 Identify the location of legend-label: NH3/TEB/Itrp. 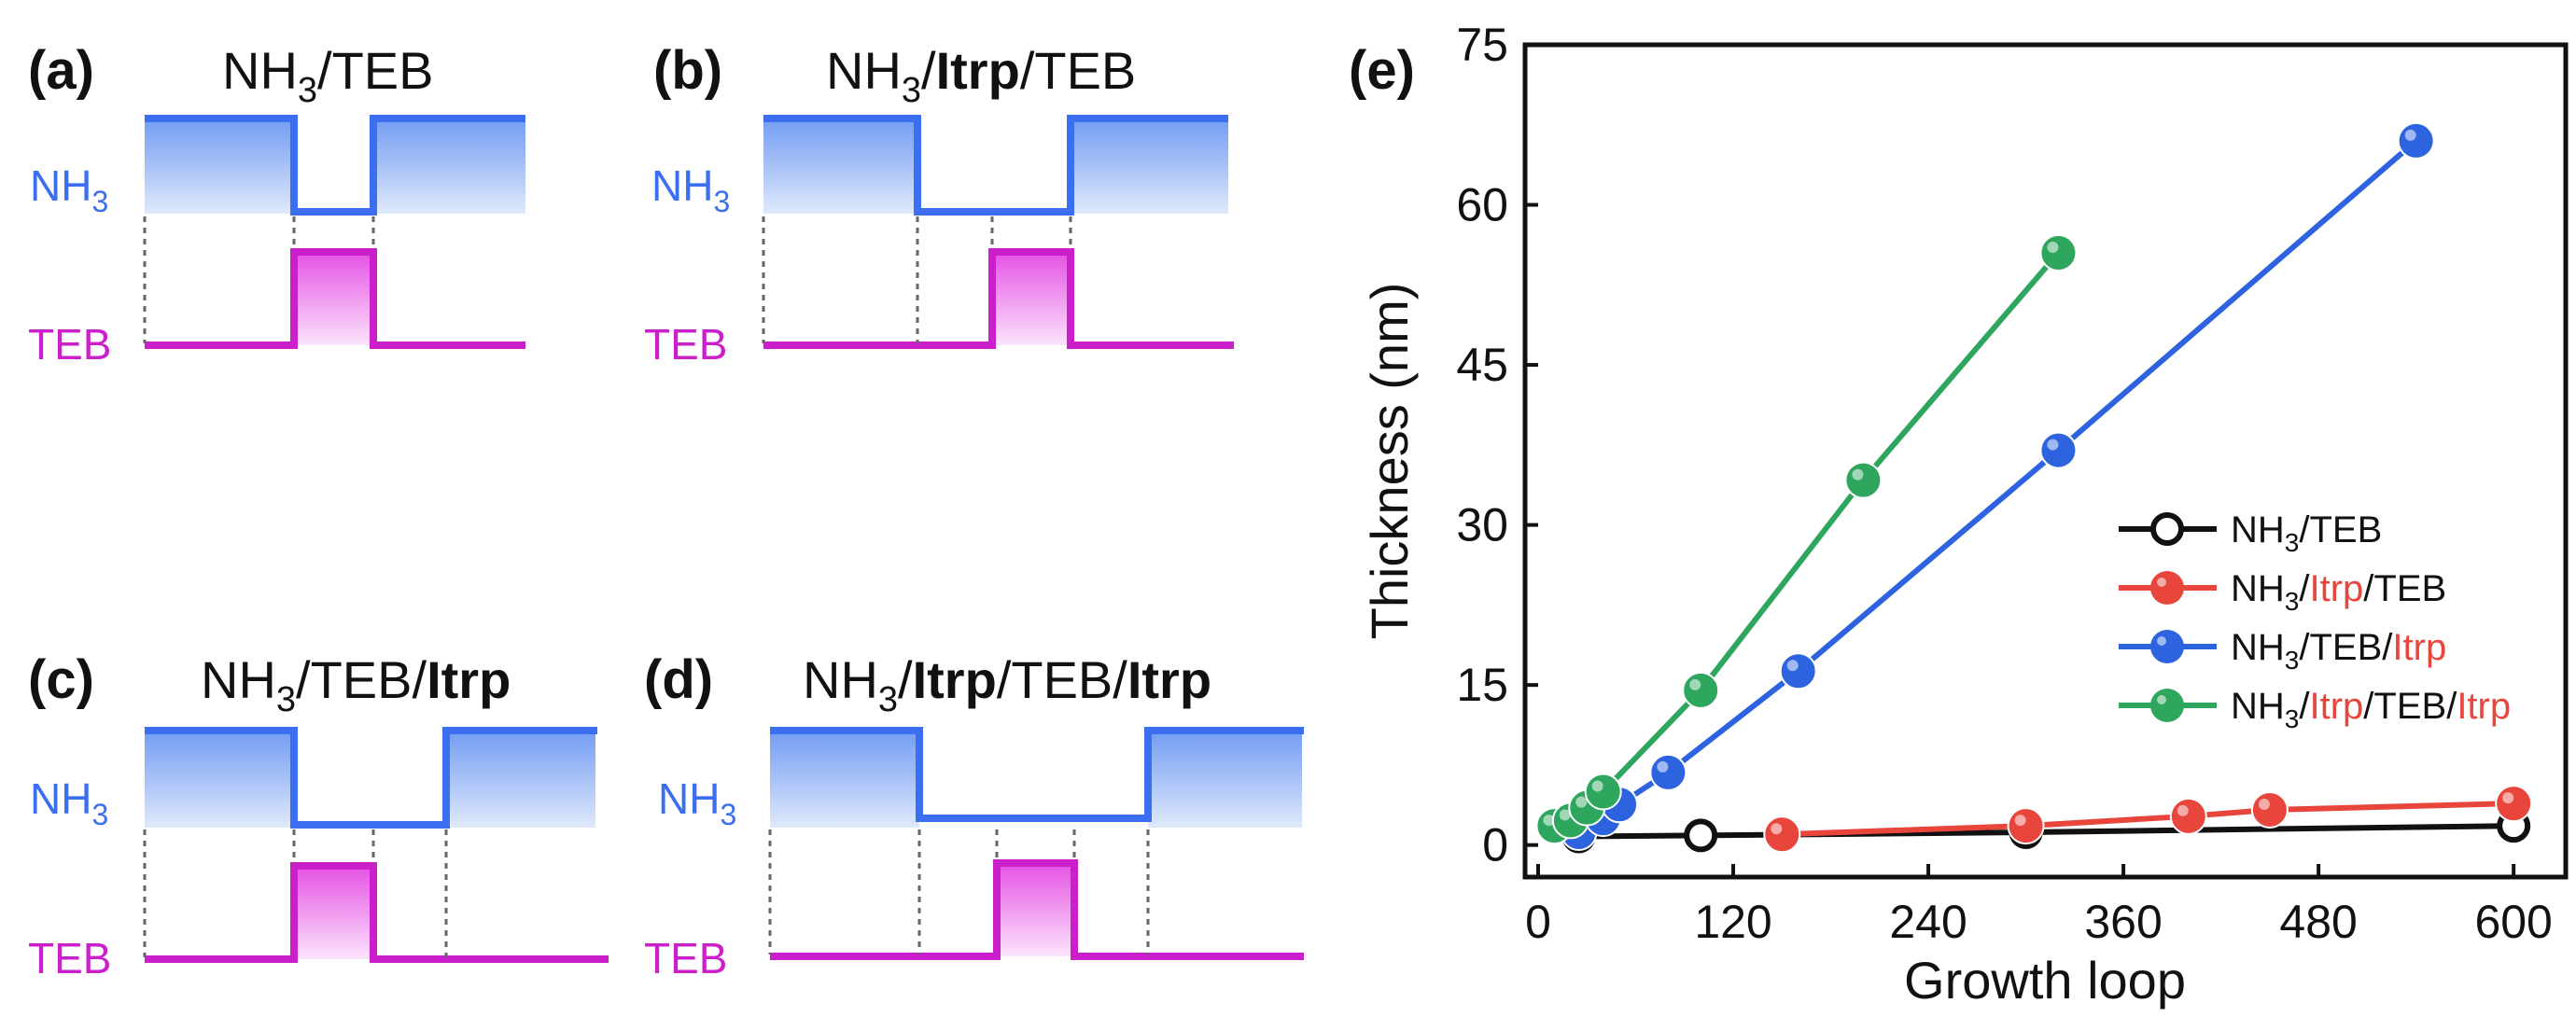
(2338, 651).